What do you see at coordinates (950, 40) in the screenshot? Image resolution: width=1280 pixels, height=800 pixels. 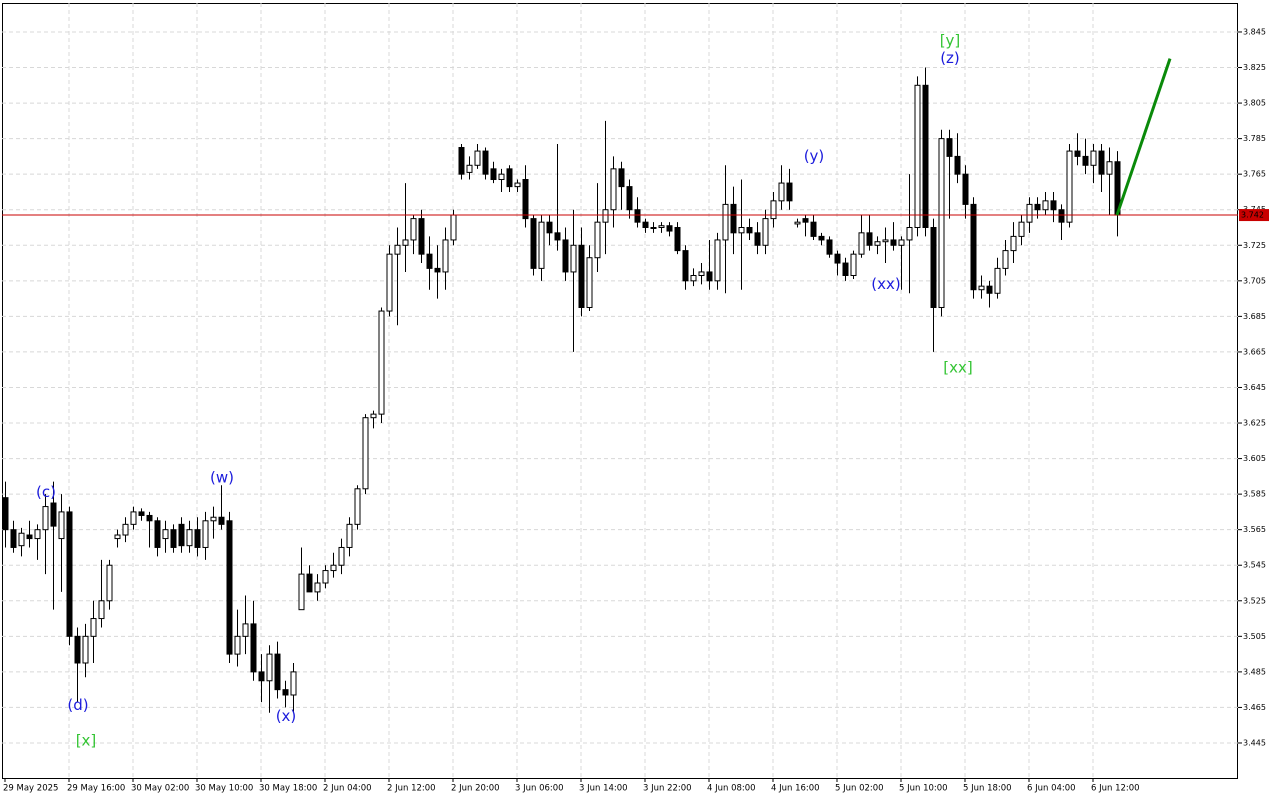 I see `wave-label: [y]` at bounding box center [950, 40].